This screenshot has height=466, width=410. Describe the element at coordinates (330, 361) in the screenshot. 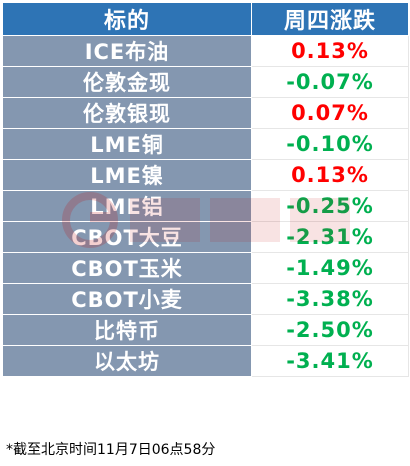

I see `row-change: -3.41%` at that location.